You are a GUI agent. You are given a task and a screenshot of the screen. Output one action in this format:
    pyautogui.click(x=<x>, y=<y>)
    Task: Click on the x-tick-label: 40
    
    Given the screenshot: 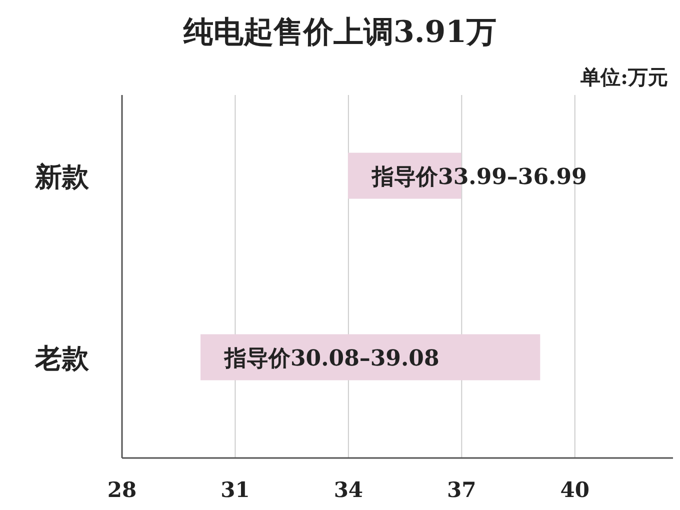 What is the action you would take?
    pyautogui.click(x=575, y=489)
    